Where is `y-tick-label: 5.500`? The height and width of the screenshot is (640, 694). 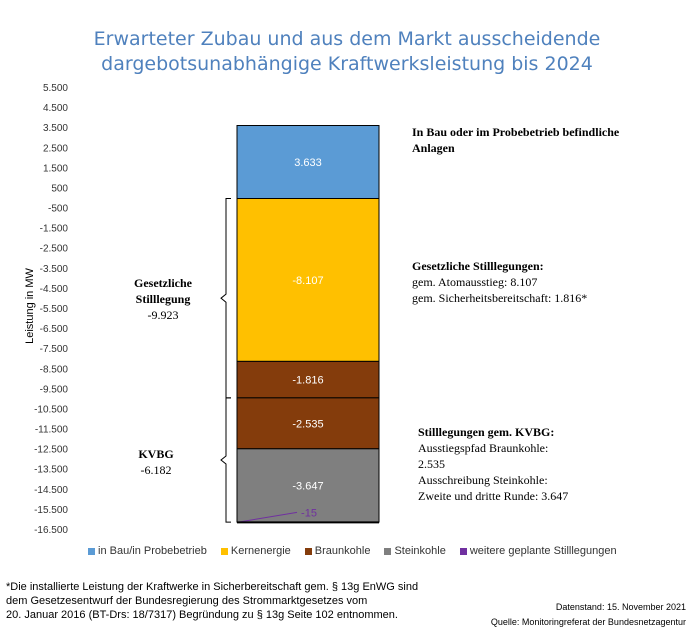 y-tick-label: 5.500 is located at coordinates (55, 88).